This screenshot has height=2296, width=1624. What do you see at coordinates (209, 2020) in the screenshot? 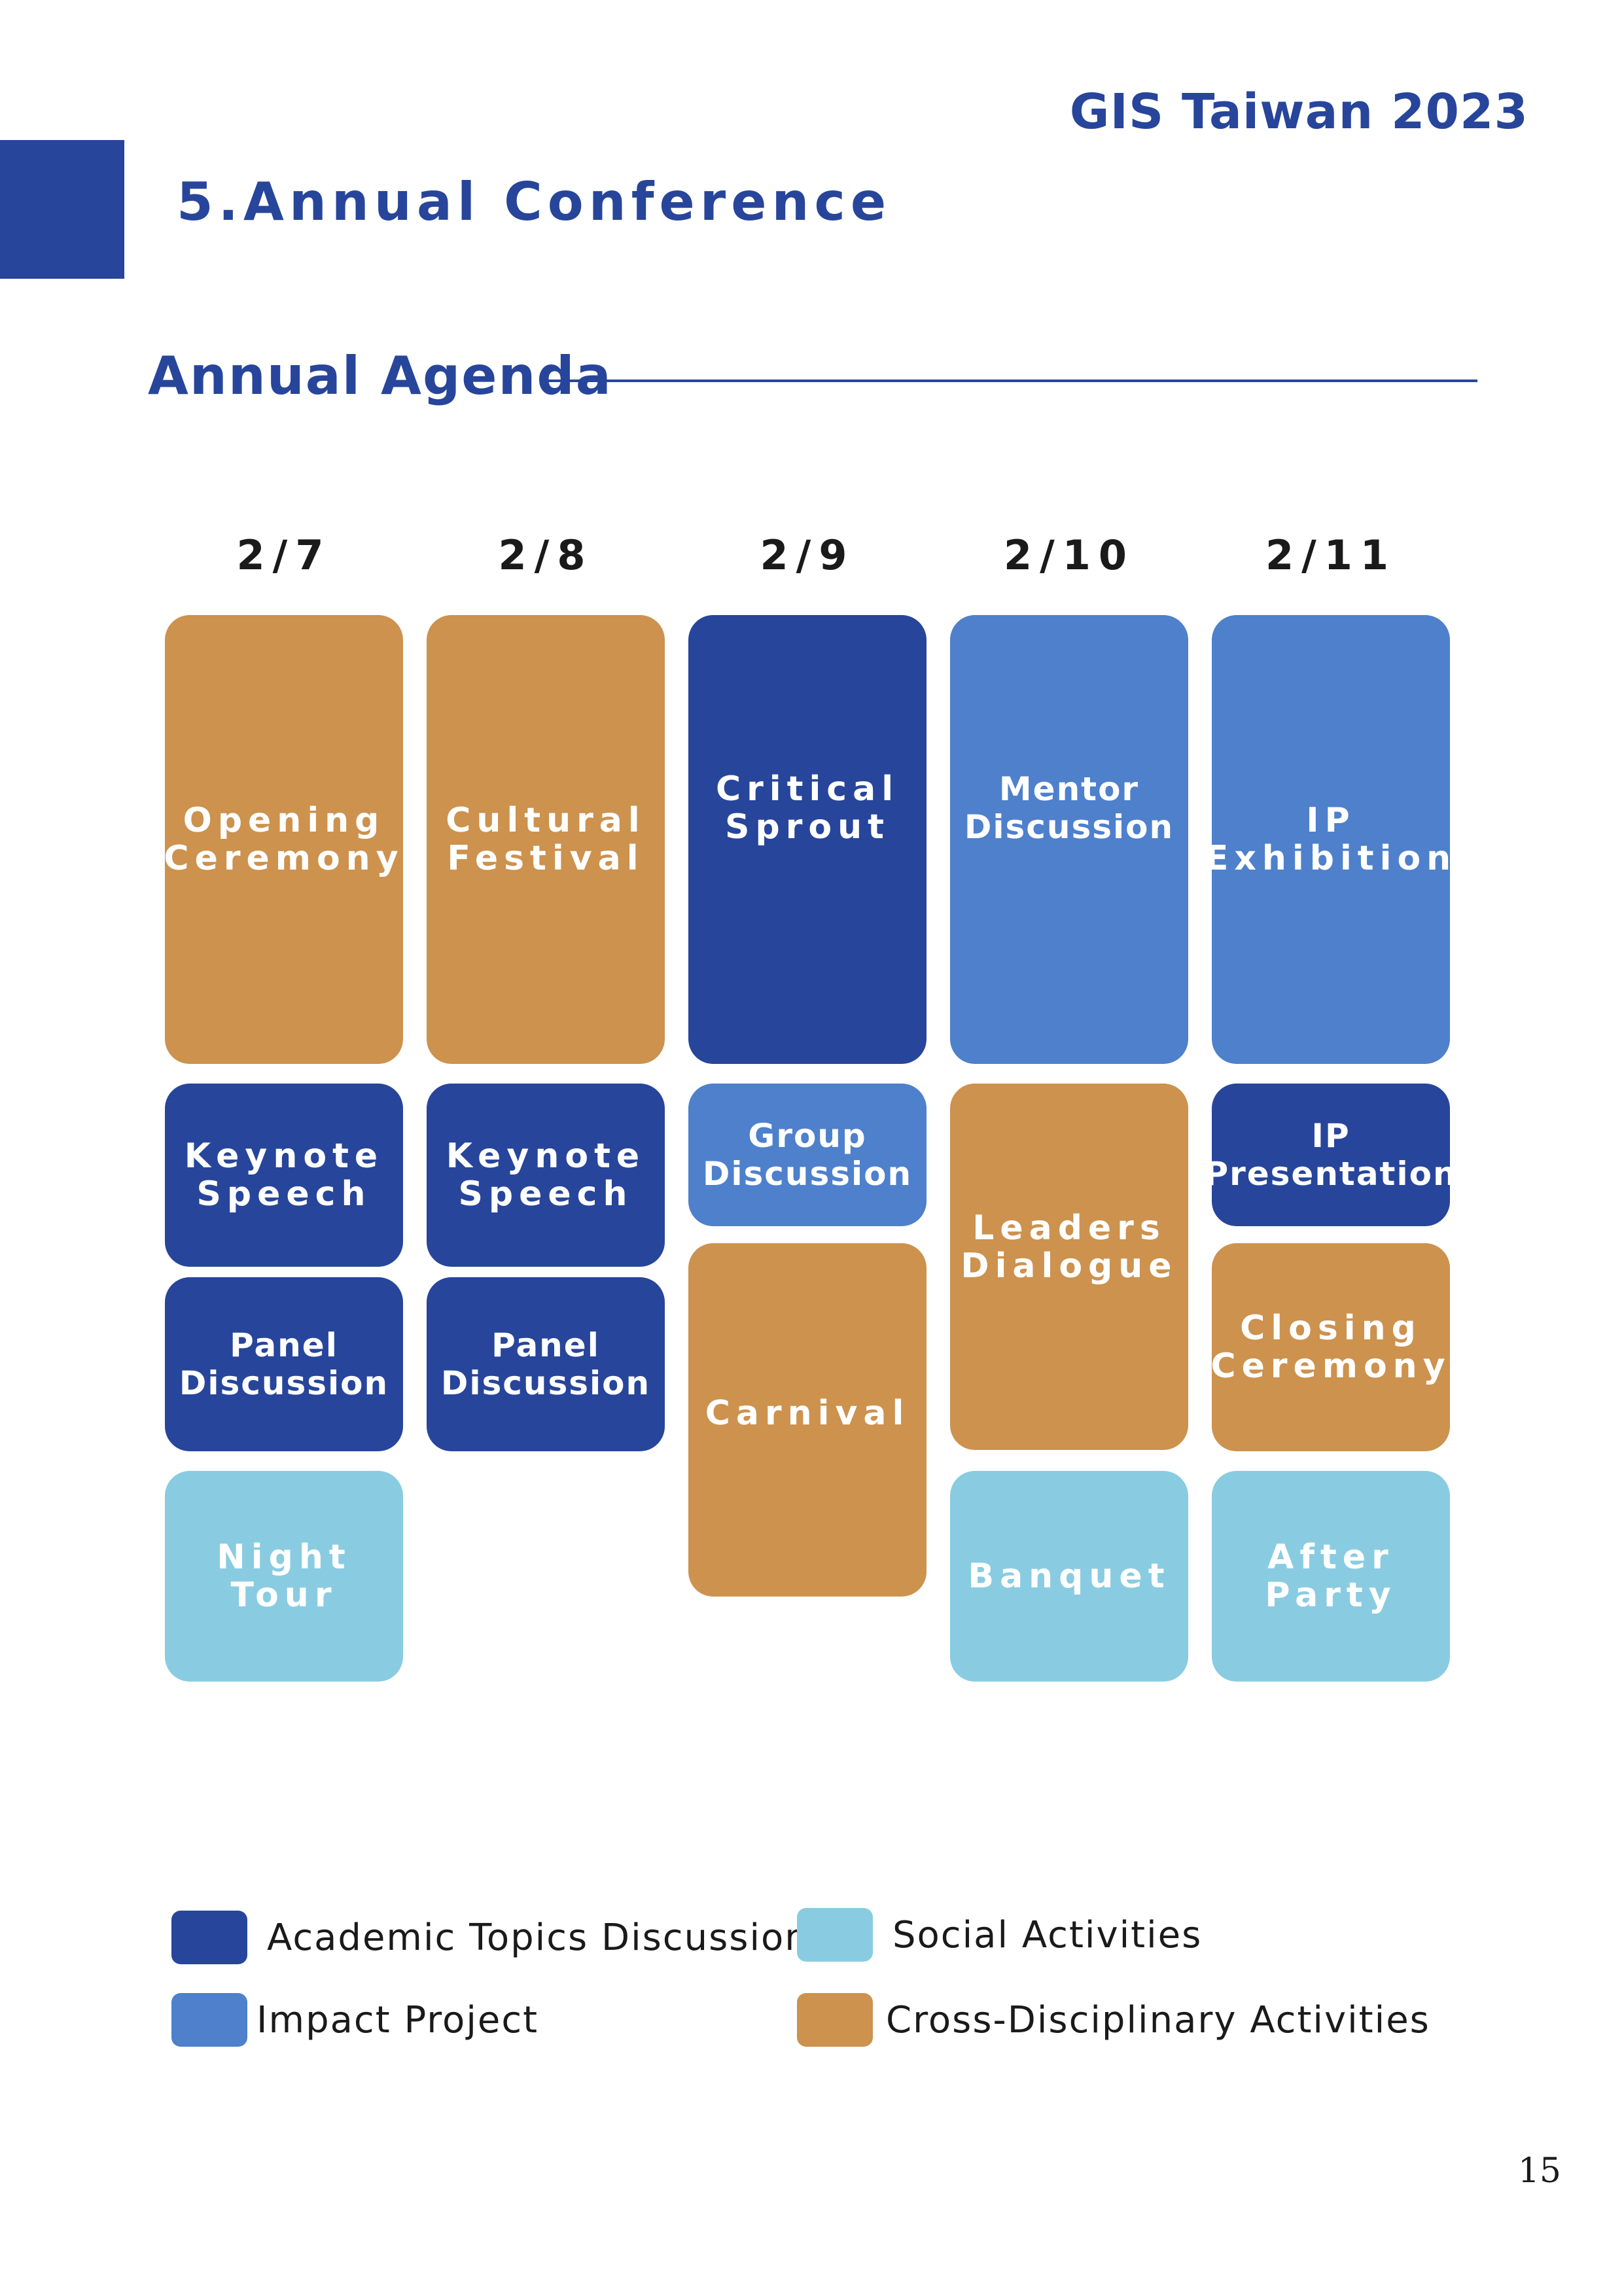
I see `legend-swatch-impact` at bounding box center [209, 2020].